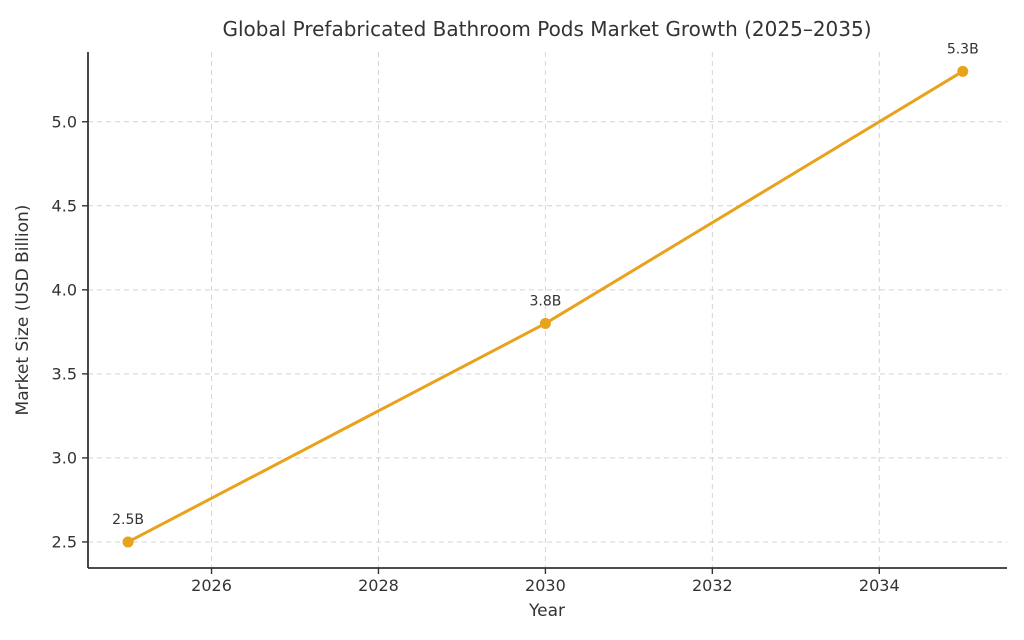  Describe the element at coordinates (23, 310) in the screenshot. I see `y-axis-label: Market Size (USD Billion)` at that location.